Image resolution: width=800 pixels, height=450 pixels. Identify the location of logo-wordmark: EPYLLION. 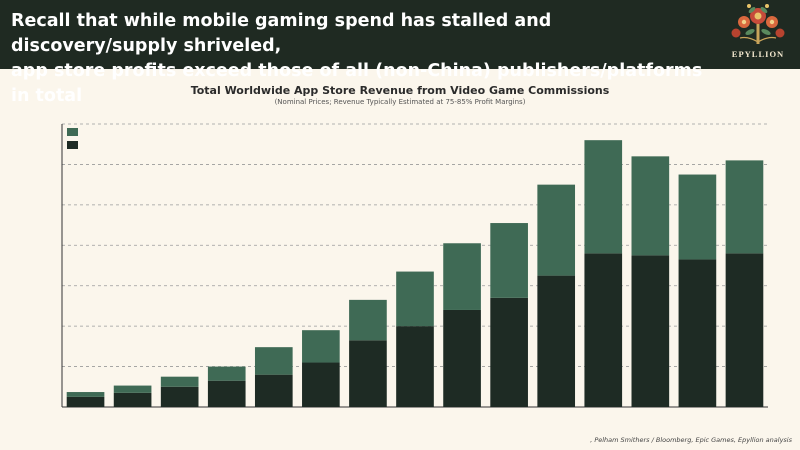
(758, 54).